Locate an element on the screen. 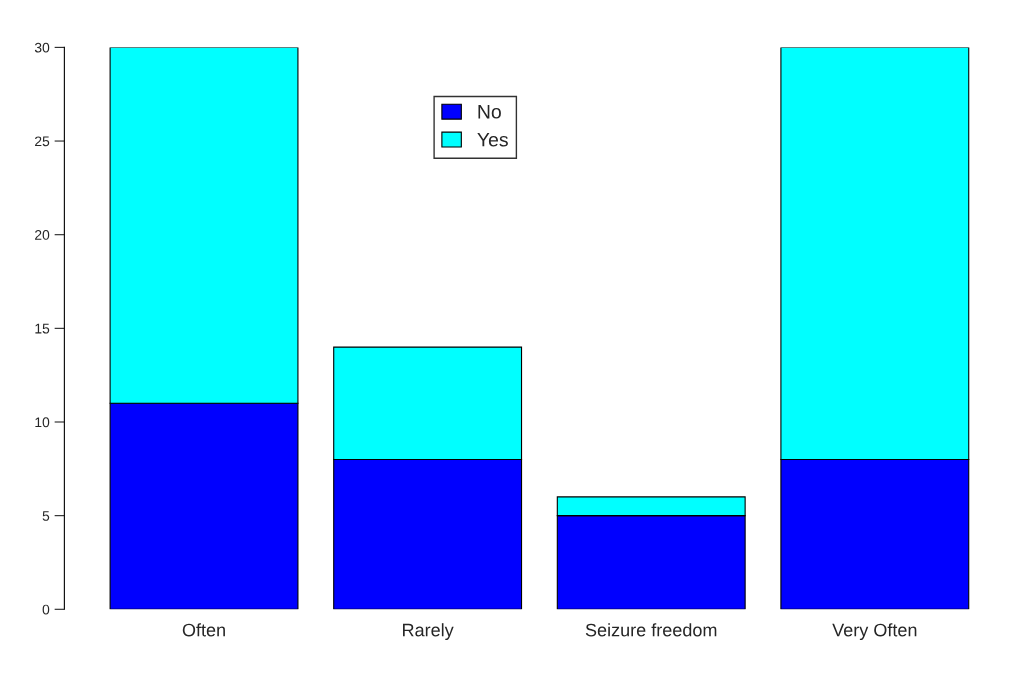 Image resolution: width=1013 pixels, height=677 pixels. y-tick-label: 25 is located at coordinates (42, 141).